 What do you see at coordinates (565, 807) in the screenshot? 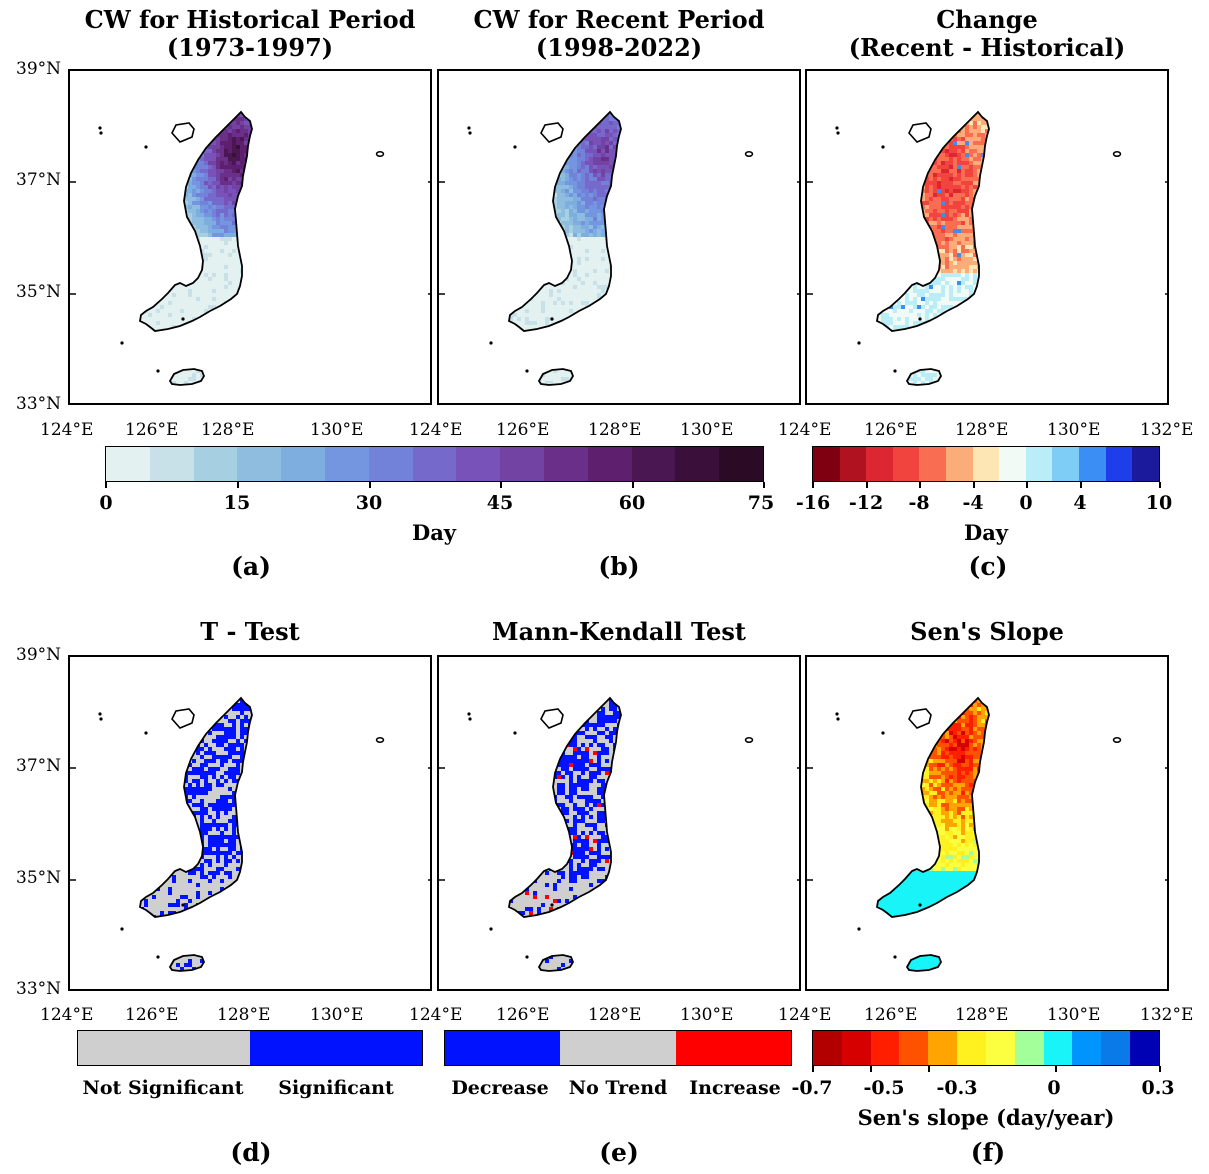
I see `korea-outline` at bounding box center [565, 807].